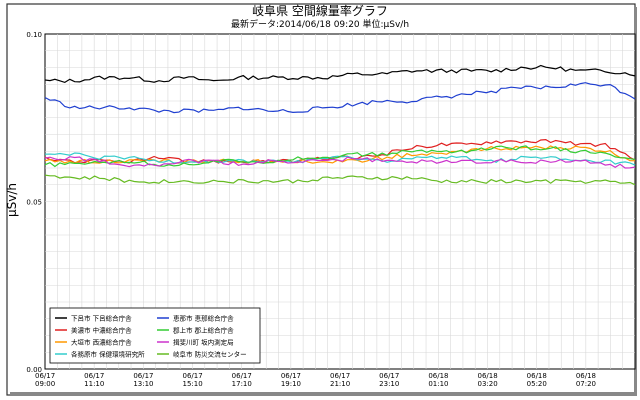 This screenshot has height=400, width=640. I want to click on legend-entry: 岐阜市 防災交流センター, so click(210, 354).